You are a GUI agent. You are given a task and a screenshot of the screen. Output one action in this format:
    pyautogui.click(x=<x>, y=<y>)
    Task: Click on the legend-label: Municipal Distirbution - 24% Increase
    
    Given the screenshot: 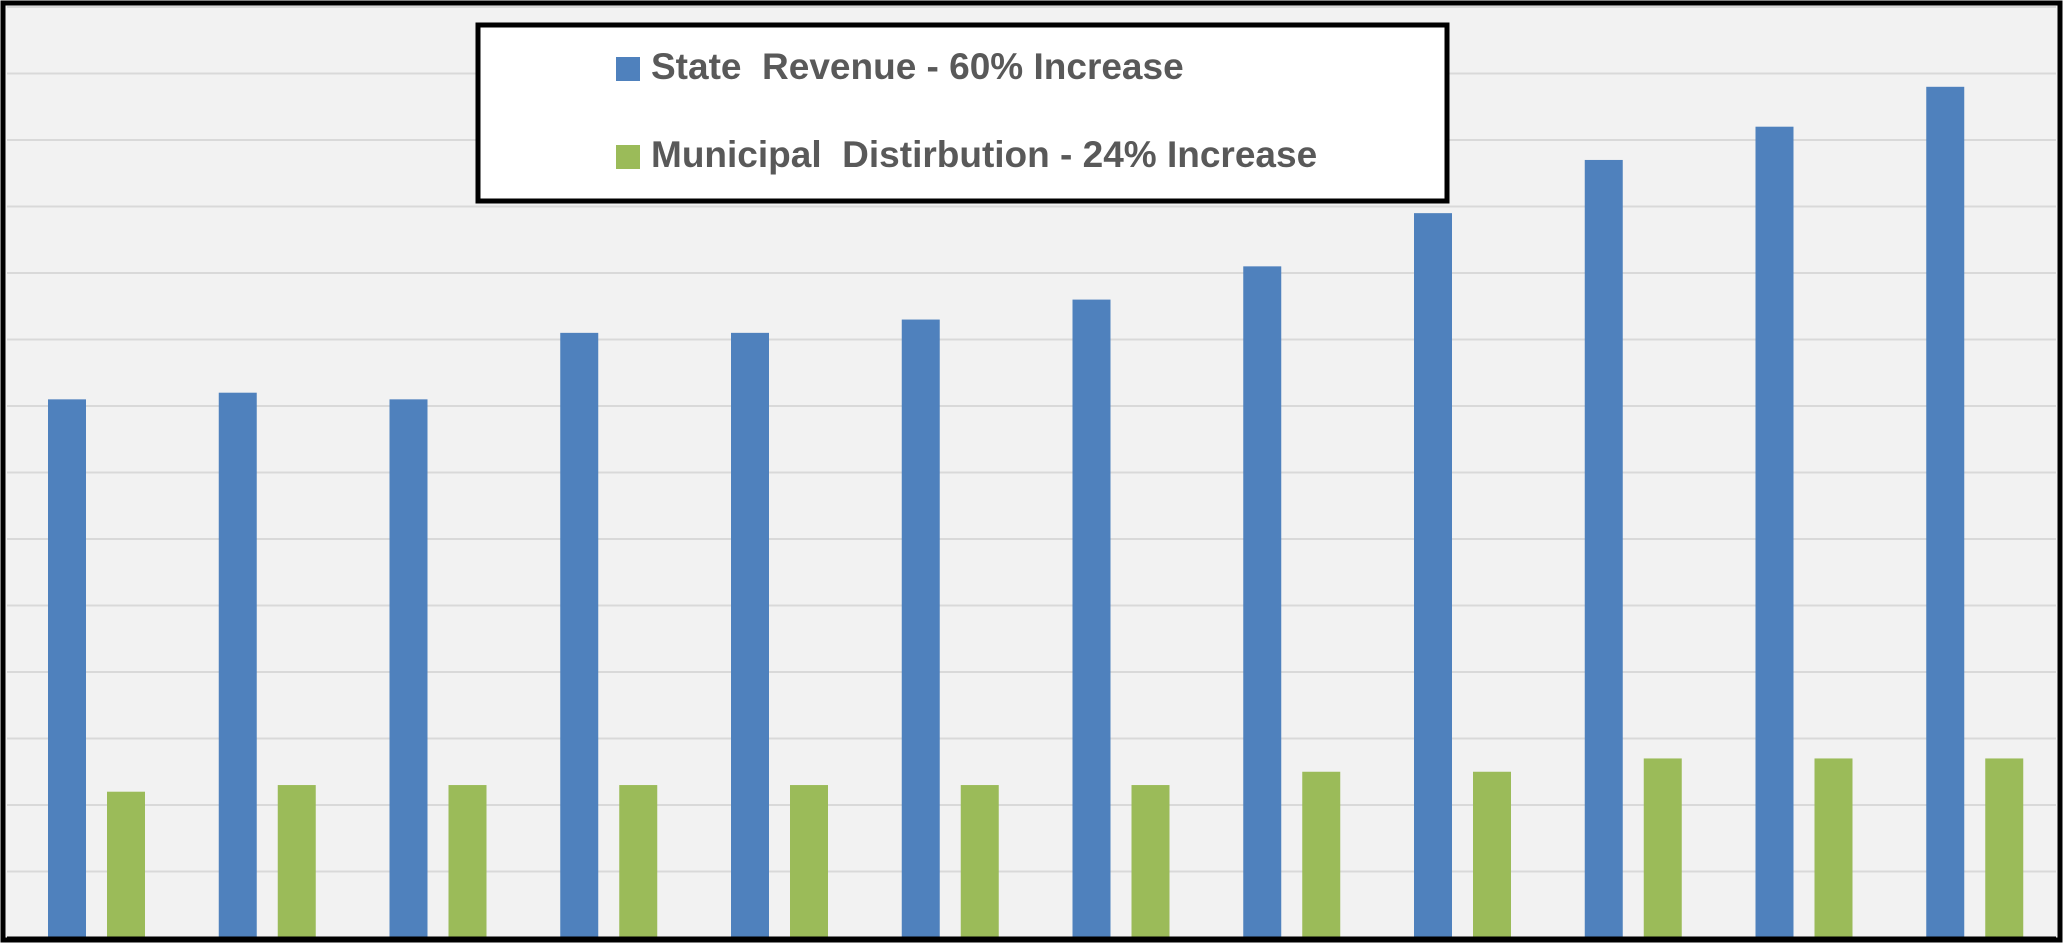 What is the action you would take?
    pyautogui.click(x=984, y=154)
    